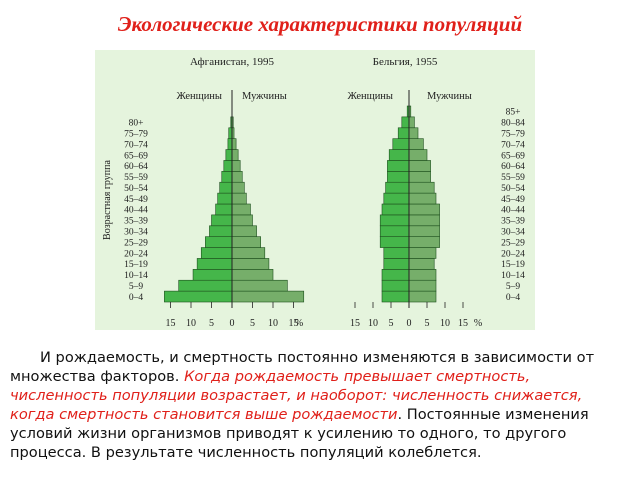 The width and height of the screenshot is (640, 480). What do you see at coordinates (513, 156) in the screenshot?
I see `age-label-2-13: 65–69` at bounding box center [513, 156].